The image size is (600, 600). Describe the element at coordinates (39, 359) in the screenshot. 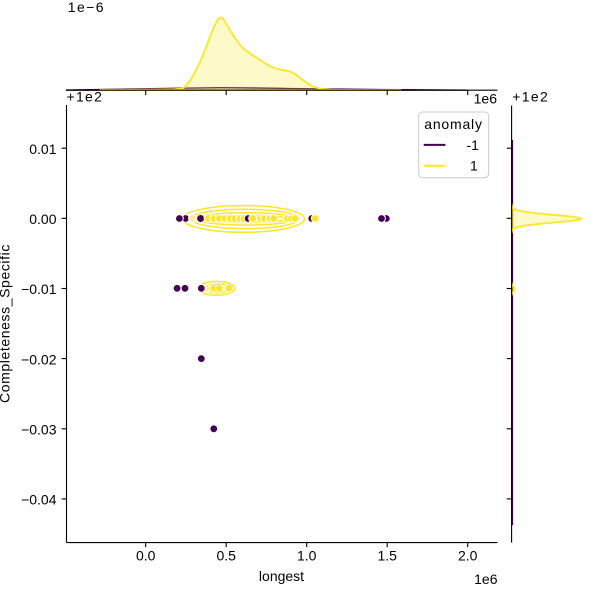

I see `svg-text: −0.02` at that location.